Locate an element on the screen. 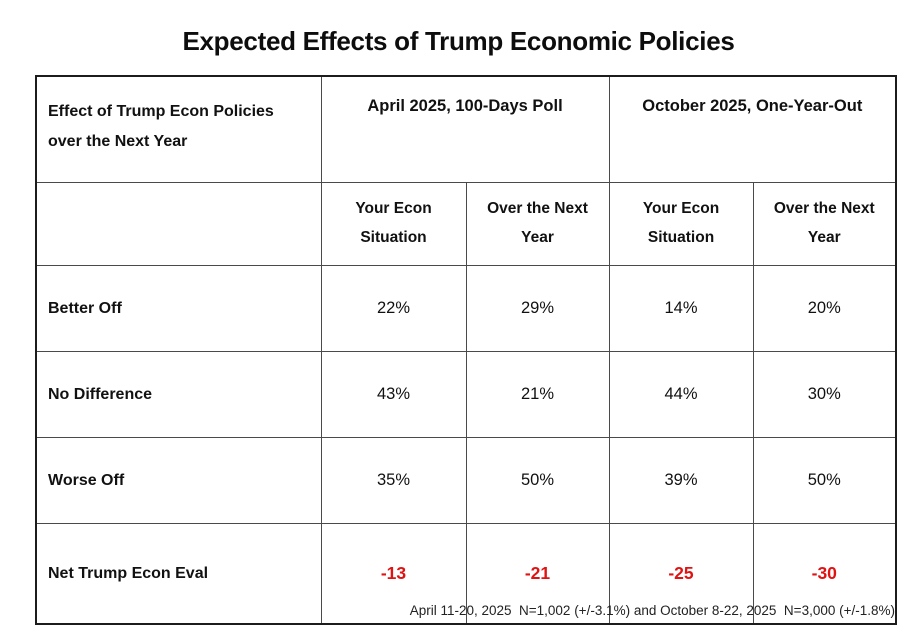 Image resolution: width=917 pixels, height=642 pixels. group-header-october: October 2025, One-Year-Out is located at coordinates (752, 129).